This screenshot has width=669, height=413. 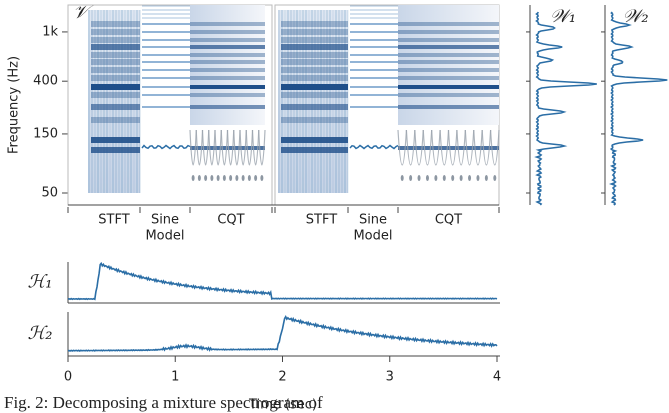 What do you see at coordinates (68, 377) in the screenshot?
I see `x-tick-label: 0` at bounding box center [68, 377].